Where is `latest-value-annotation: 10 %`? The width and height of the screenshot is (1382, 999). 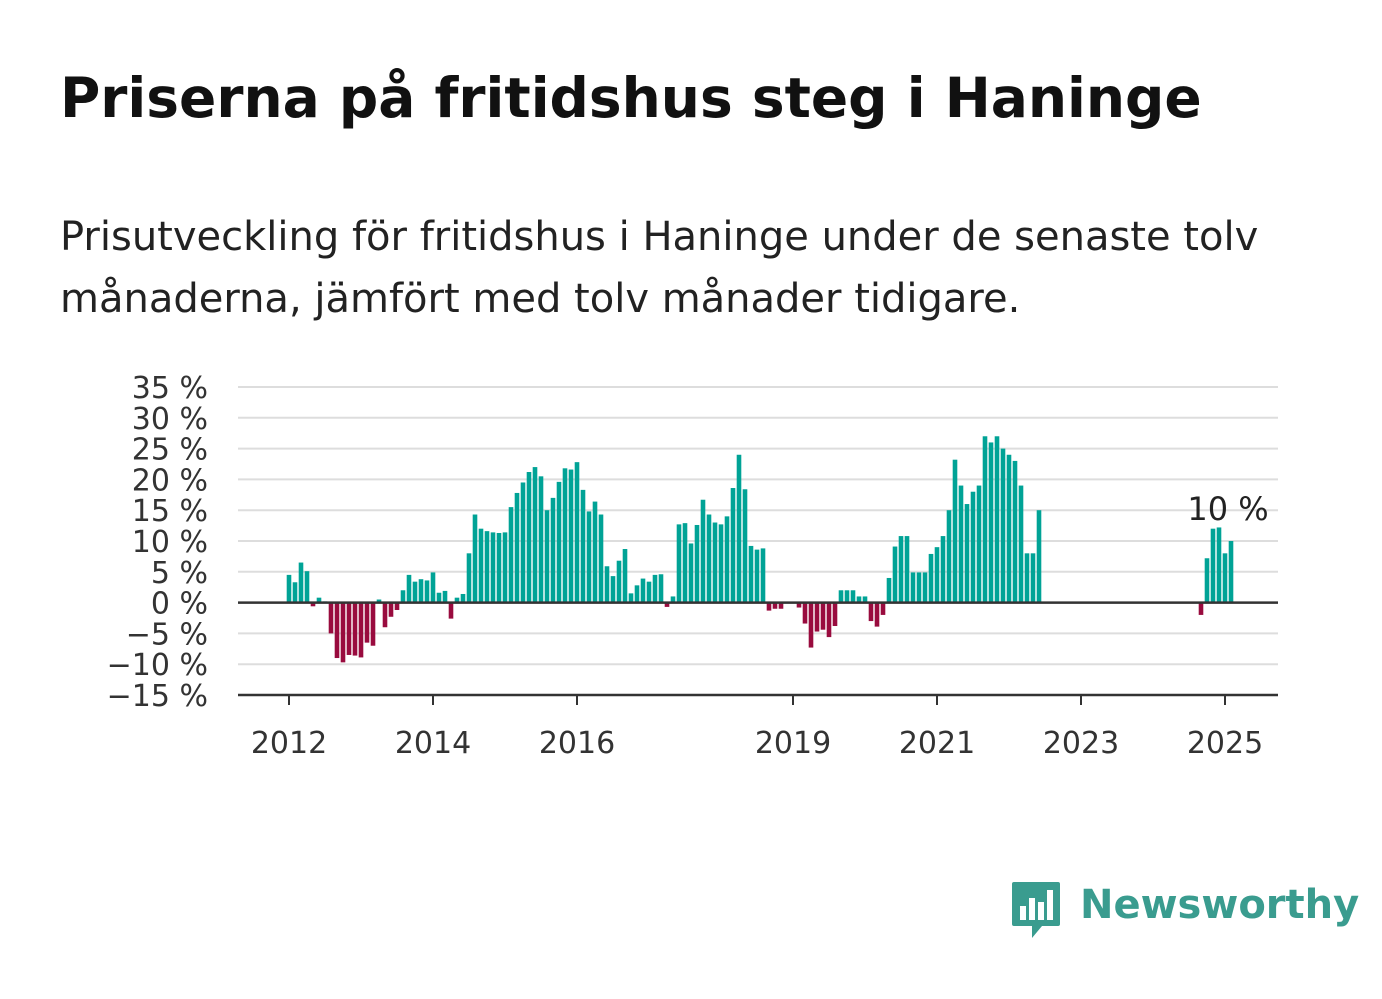 latest-value-annotation: 10 % is located at coordinates (1227, 509).